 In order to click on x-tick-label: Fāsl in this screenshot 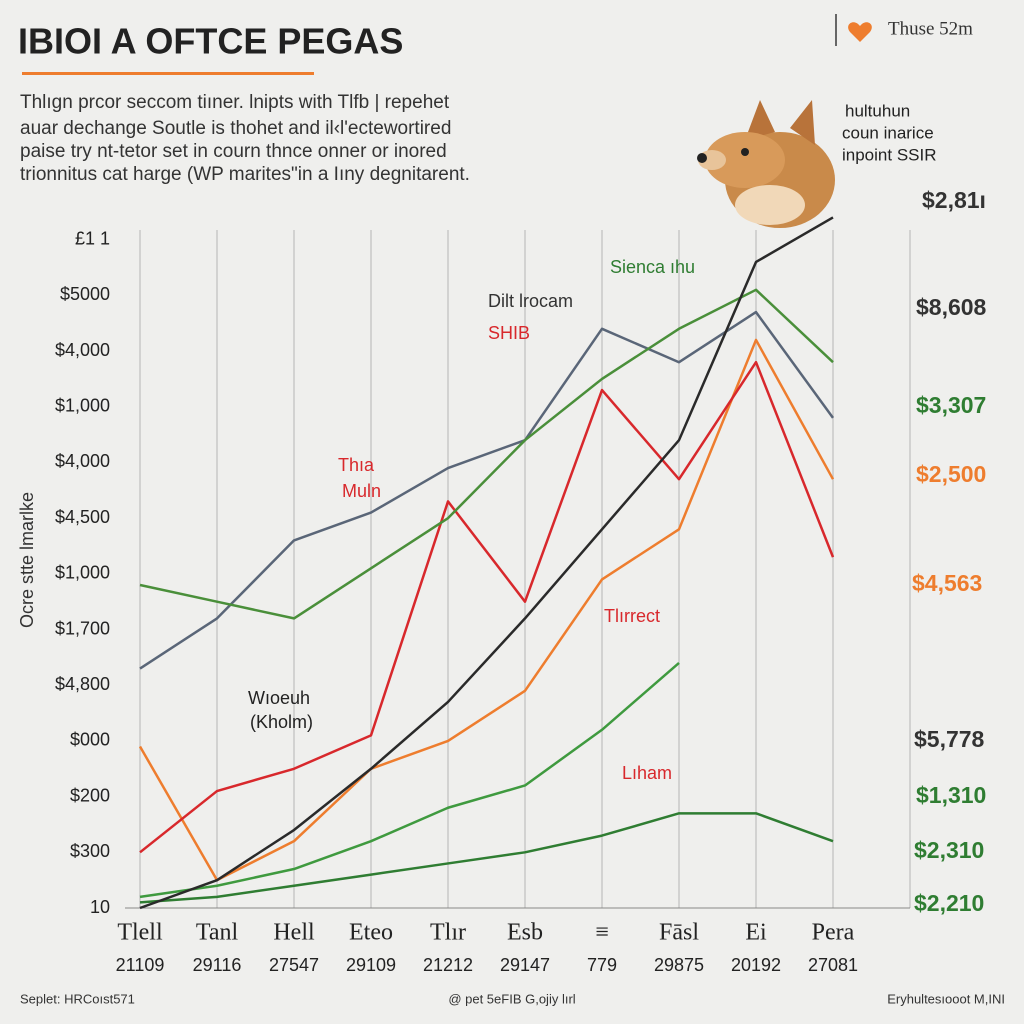, I will do `click(679, 933)`.